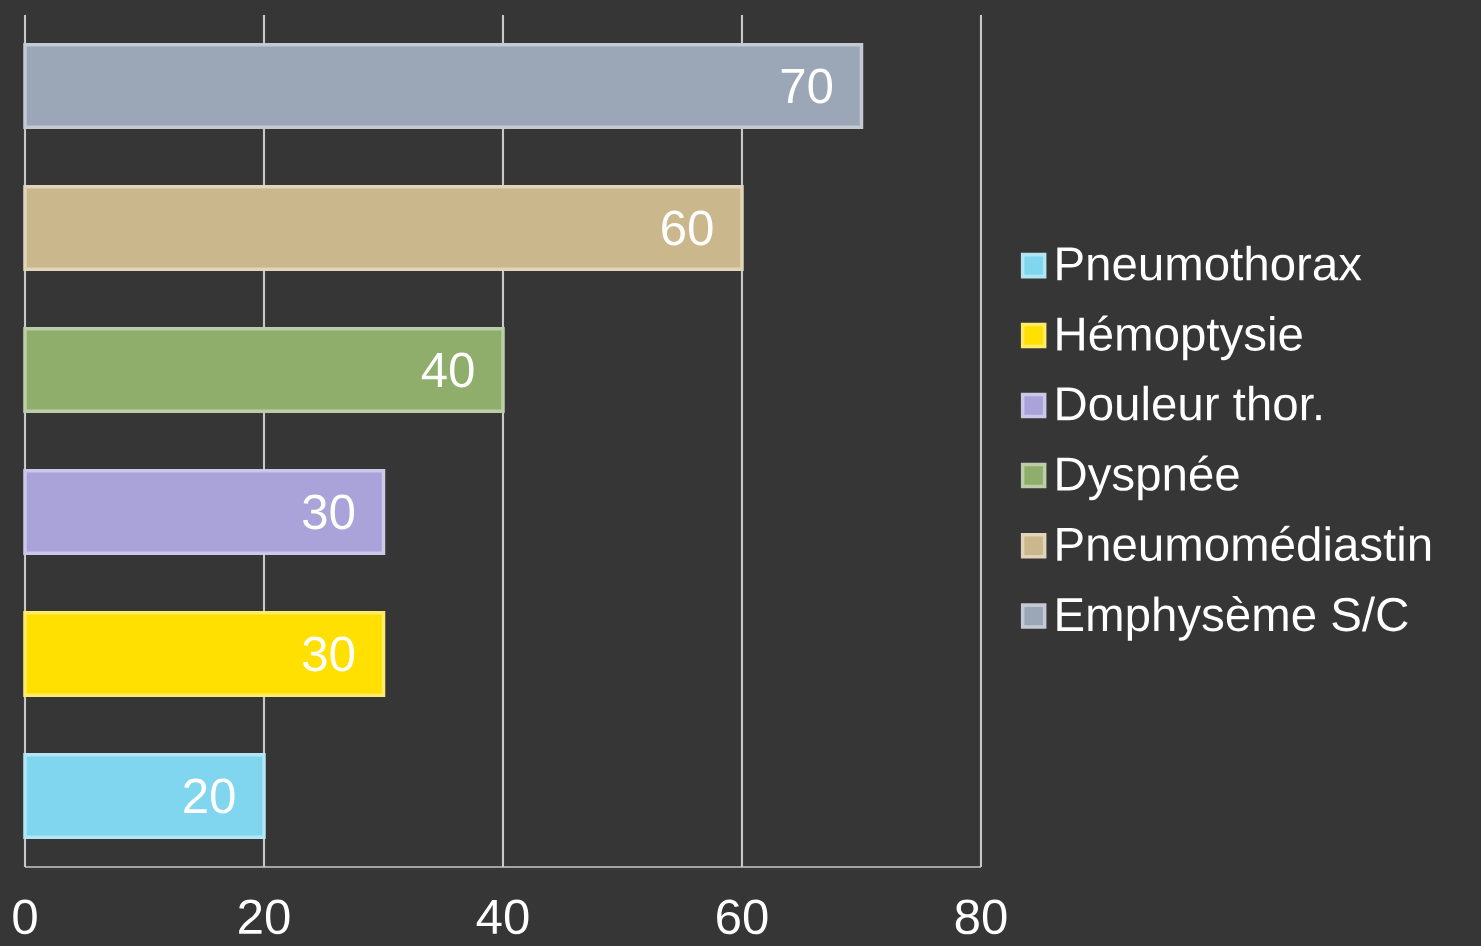  Describe the element at coordinates (209, 796) in the screenshot. I see `data-label: 20` at that location.